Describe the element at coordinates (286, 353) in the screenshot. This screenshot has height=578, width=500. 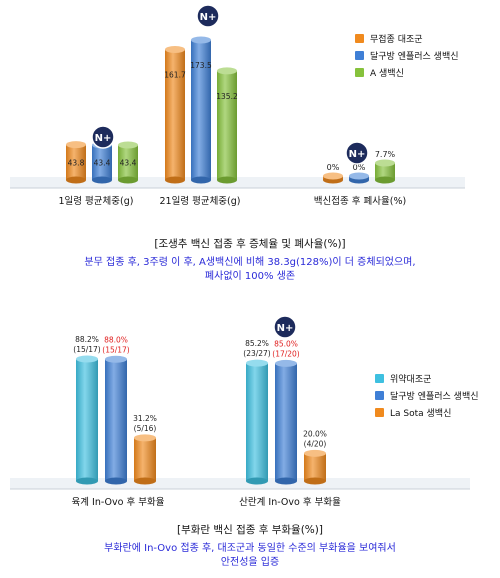
I see `data-sublabel: (17/20)` at that location.